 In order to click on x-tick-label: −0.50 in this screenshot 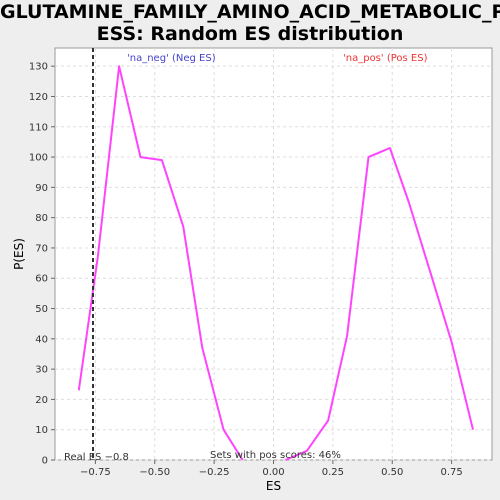, I will do `click(154, 472)`.